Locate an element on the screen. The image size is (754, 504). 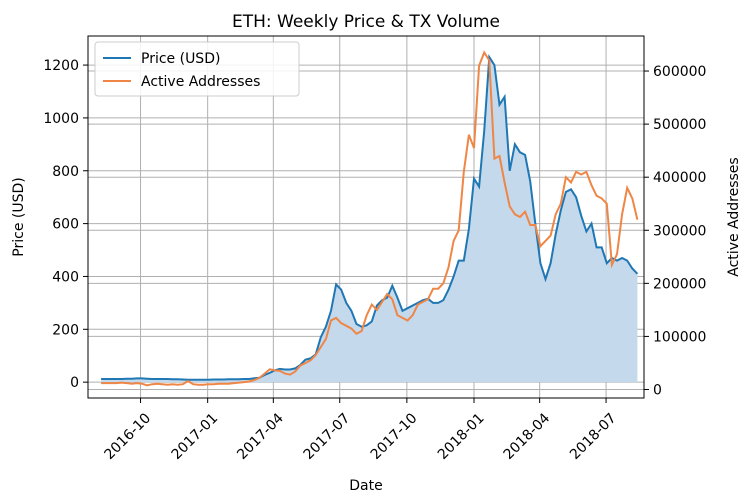
y-axis-title: Price (USD) is located at coordinates (19, 216).